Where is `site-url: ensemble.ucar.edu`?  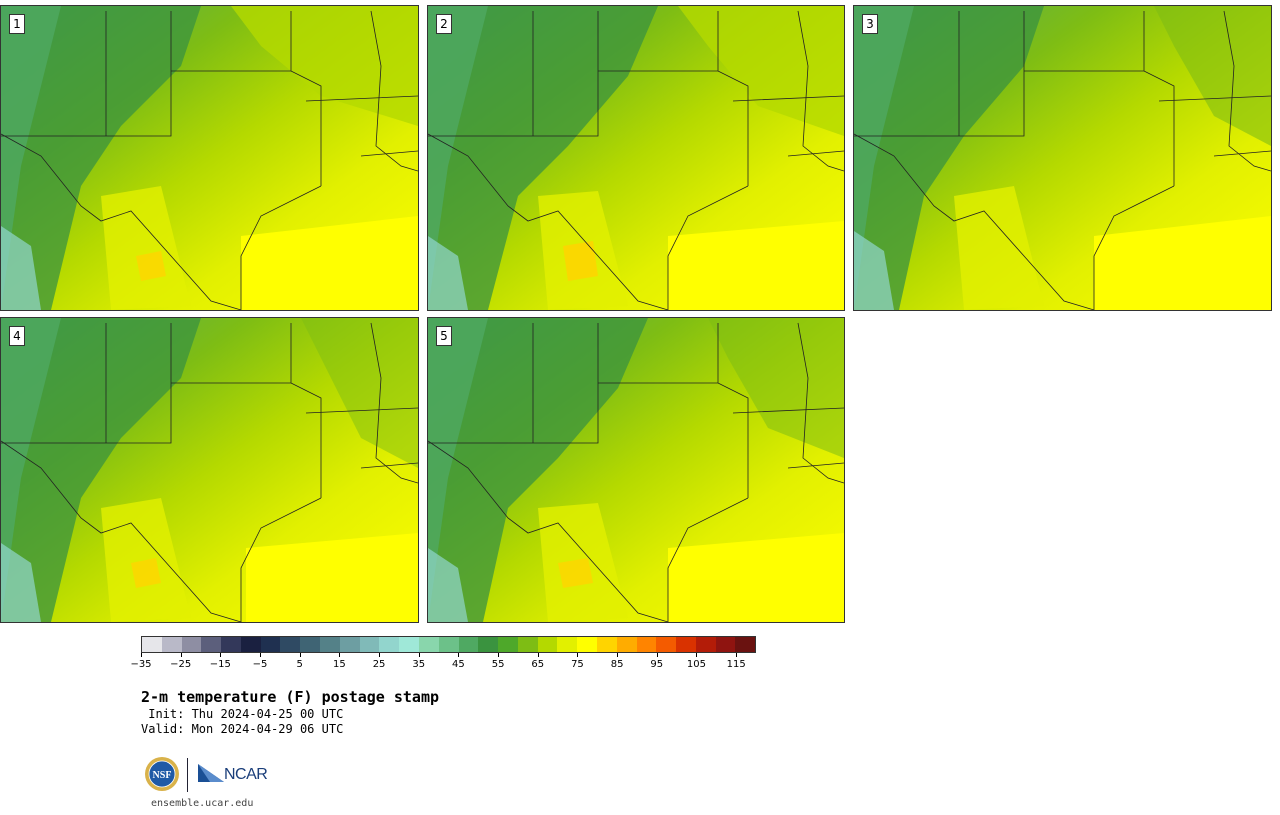
site-url: ensemble.ucar.edu is located at coordinates (202, 803).